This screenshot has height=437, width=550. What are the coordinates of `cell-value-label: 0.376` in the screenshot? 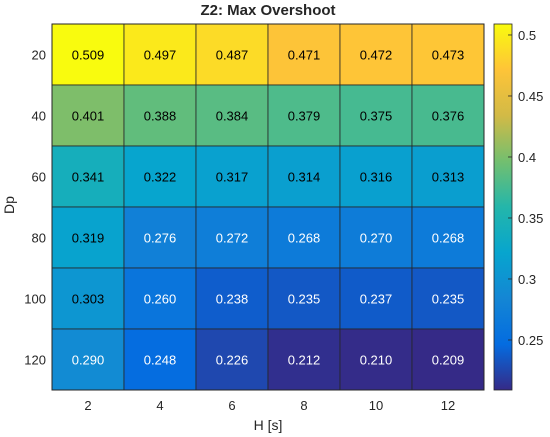 It's located at (448, 116).